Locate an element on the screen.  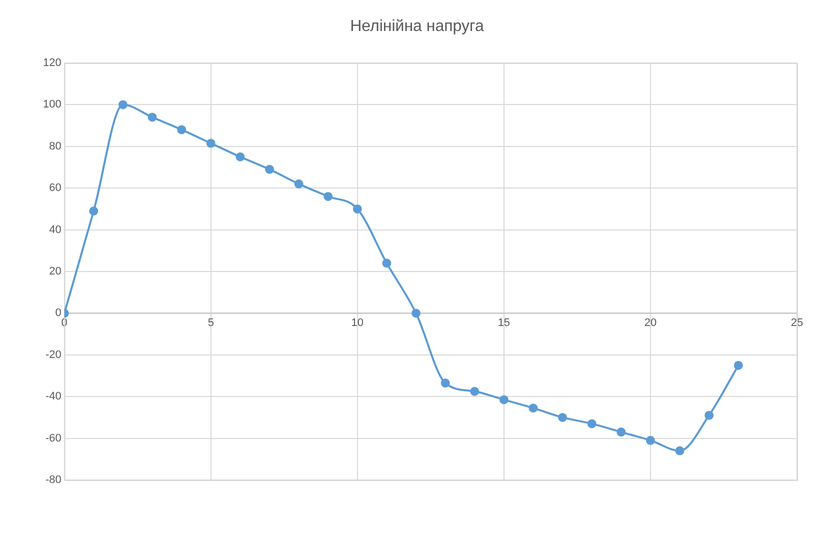
x-tick-label: 20 is located at coordinates (650, 322).